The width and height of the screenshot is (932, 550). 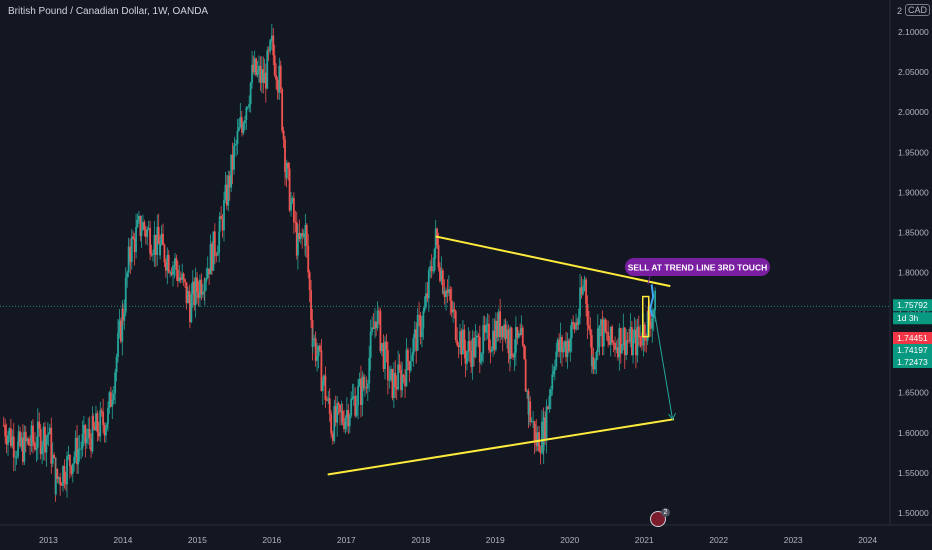 What do you see at coordinates (645, 316) in the screenshot?
I see `range-box-drawing` at bounding box center [645, 316].